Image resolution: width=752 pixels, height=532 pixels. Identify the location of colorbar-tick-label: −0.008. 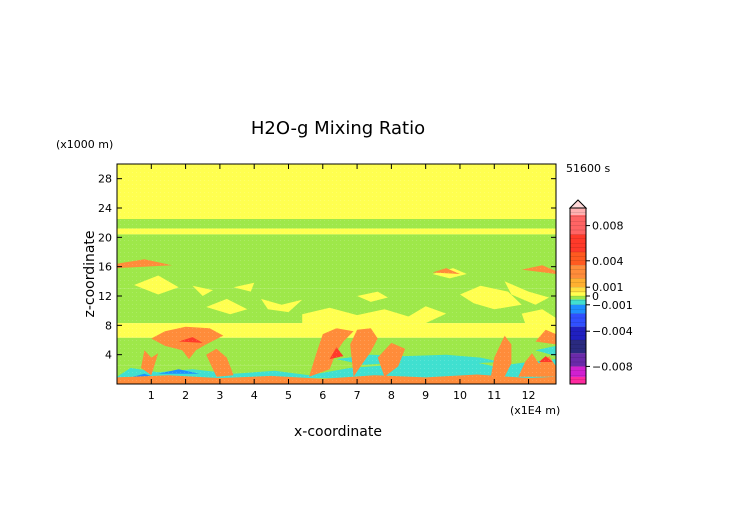
(612, 366).